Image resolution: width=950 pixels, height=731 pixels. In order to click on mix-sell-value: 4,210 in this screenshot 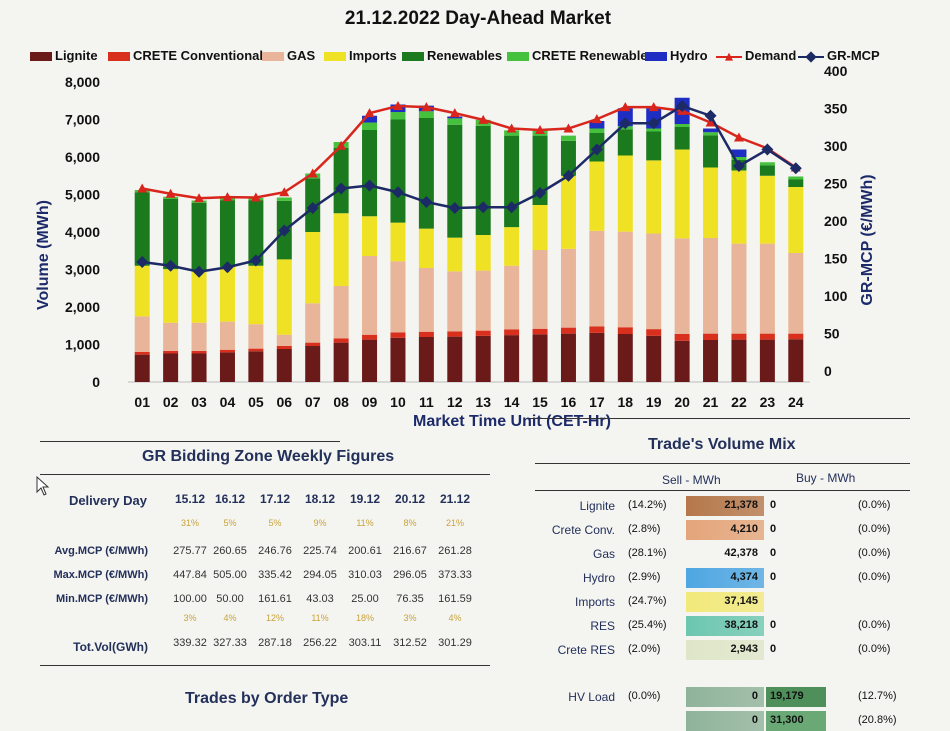, I will do `click(744, 529)`.